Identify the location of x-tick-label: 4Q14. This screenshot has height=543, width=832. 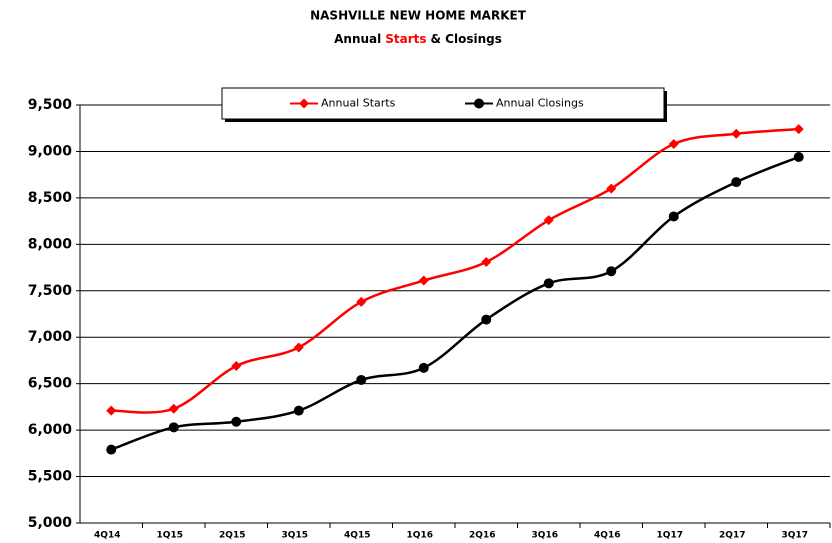
(107, 536).